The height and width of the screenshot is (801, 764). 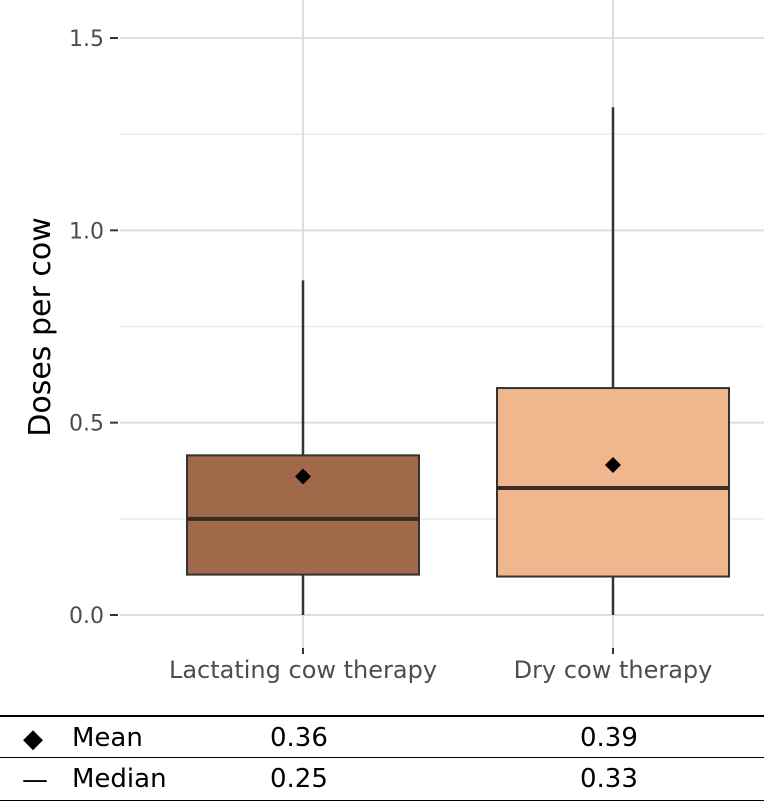 What do you see at coordinates (299, 738) in the screenshot?
I see `stats-mean-lactating: 0.36` at bounding box center [299, 738].